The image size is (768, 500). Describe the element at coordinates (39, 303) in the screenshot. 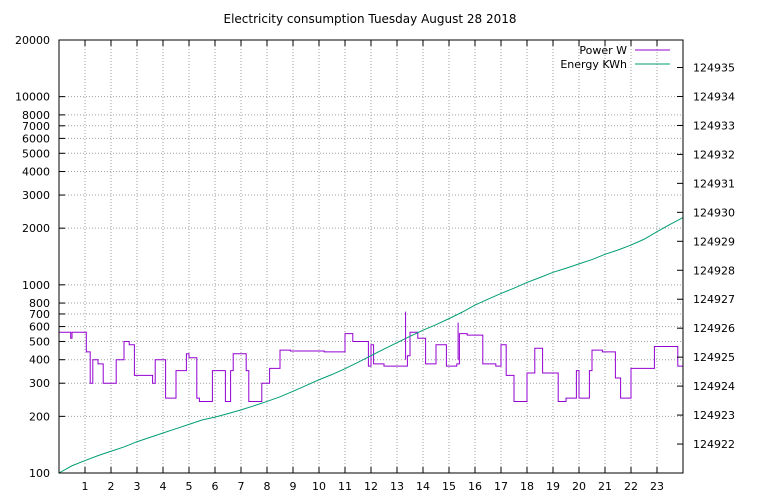

I see `y-left-tick-label: 800` at that location.